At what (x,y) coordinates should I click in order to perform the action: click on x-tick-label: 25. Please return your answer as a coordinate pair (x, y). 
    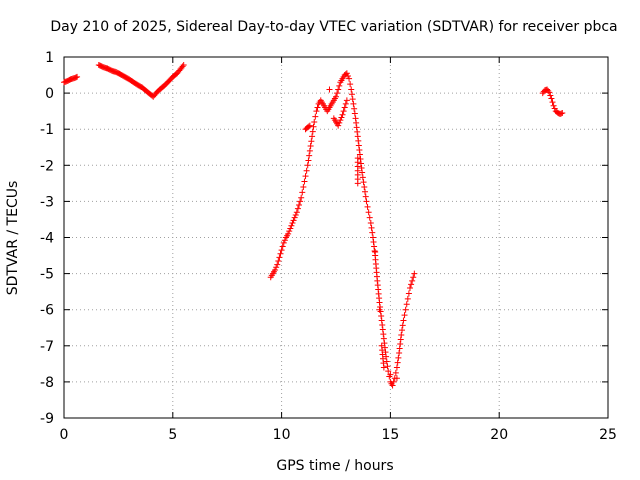
    Looking at the image, I should click on (608, 435).